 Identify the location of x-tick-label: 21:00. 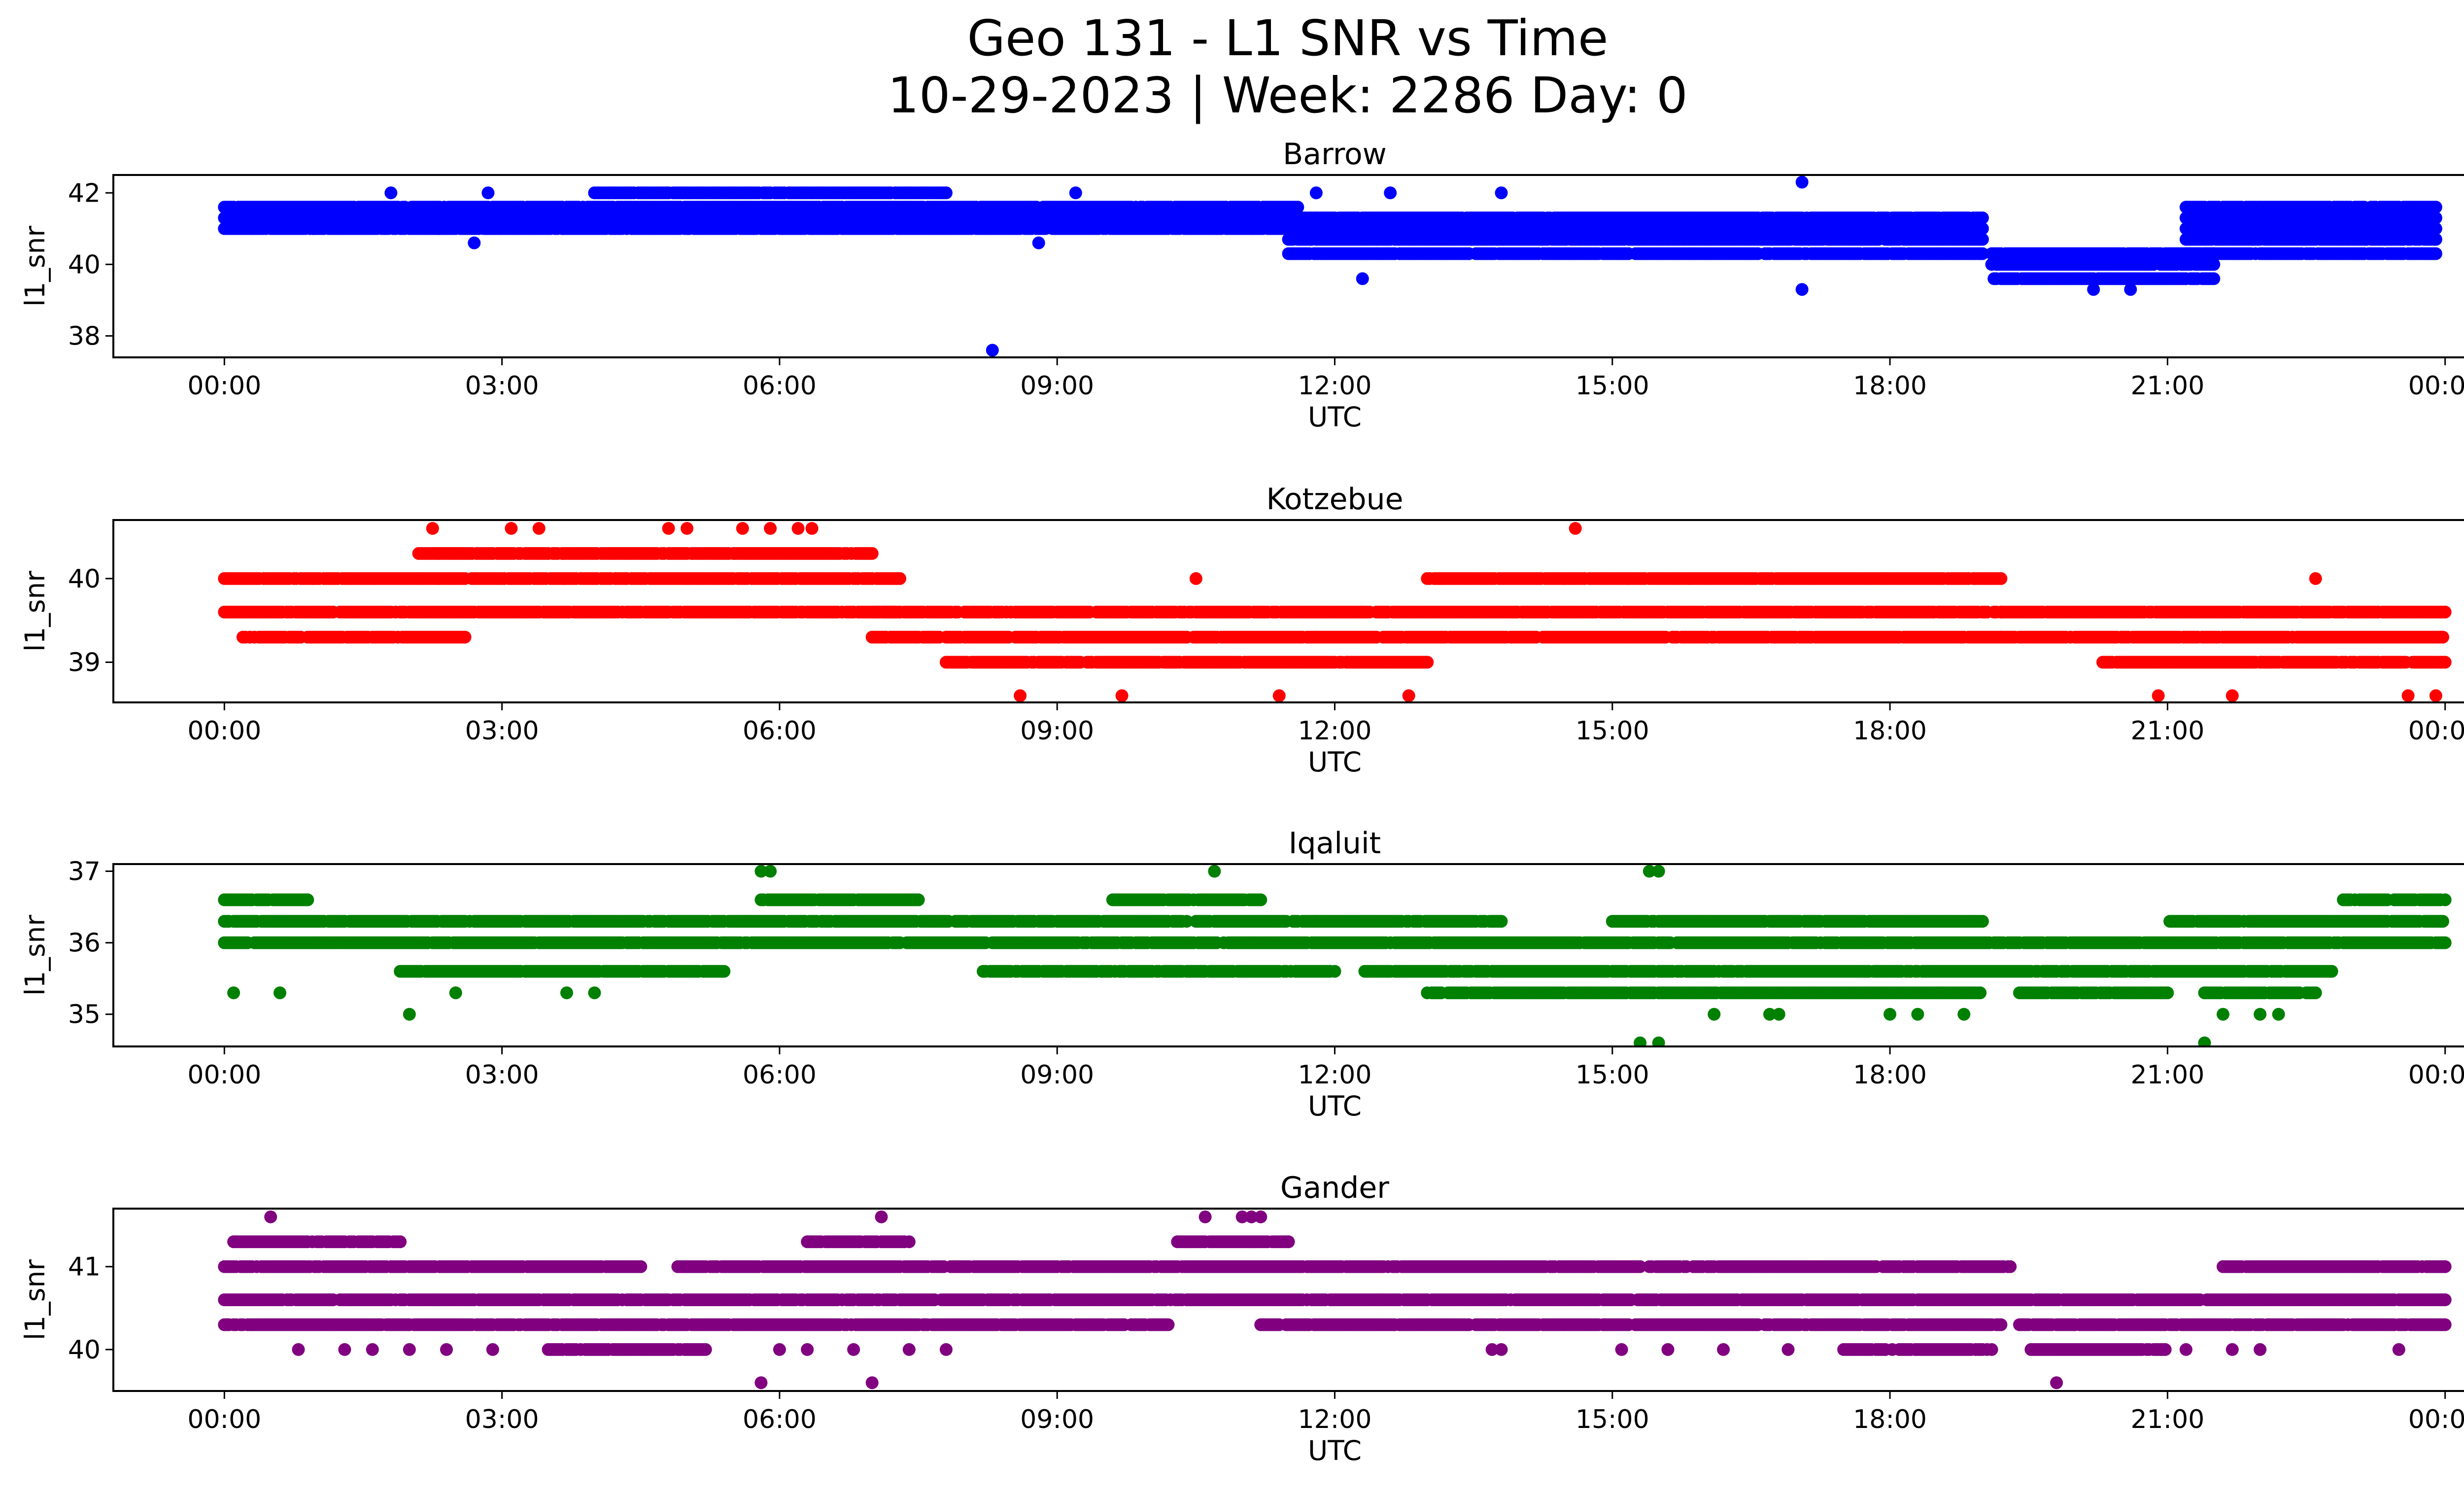
(2167, 386).